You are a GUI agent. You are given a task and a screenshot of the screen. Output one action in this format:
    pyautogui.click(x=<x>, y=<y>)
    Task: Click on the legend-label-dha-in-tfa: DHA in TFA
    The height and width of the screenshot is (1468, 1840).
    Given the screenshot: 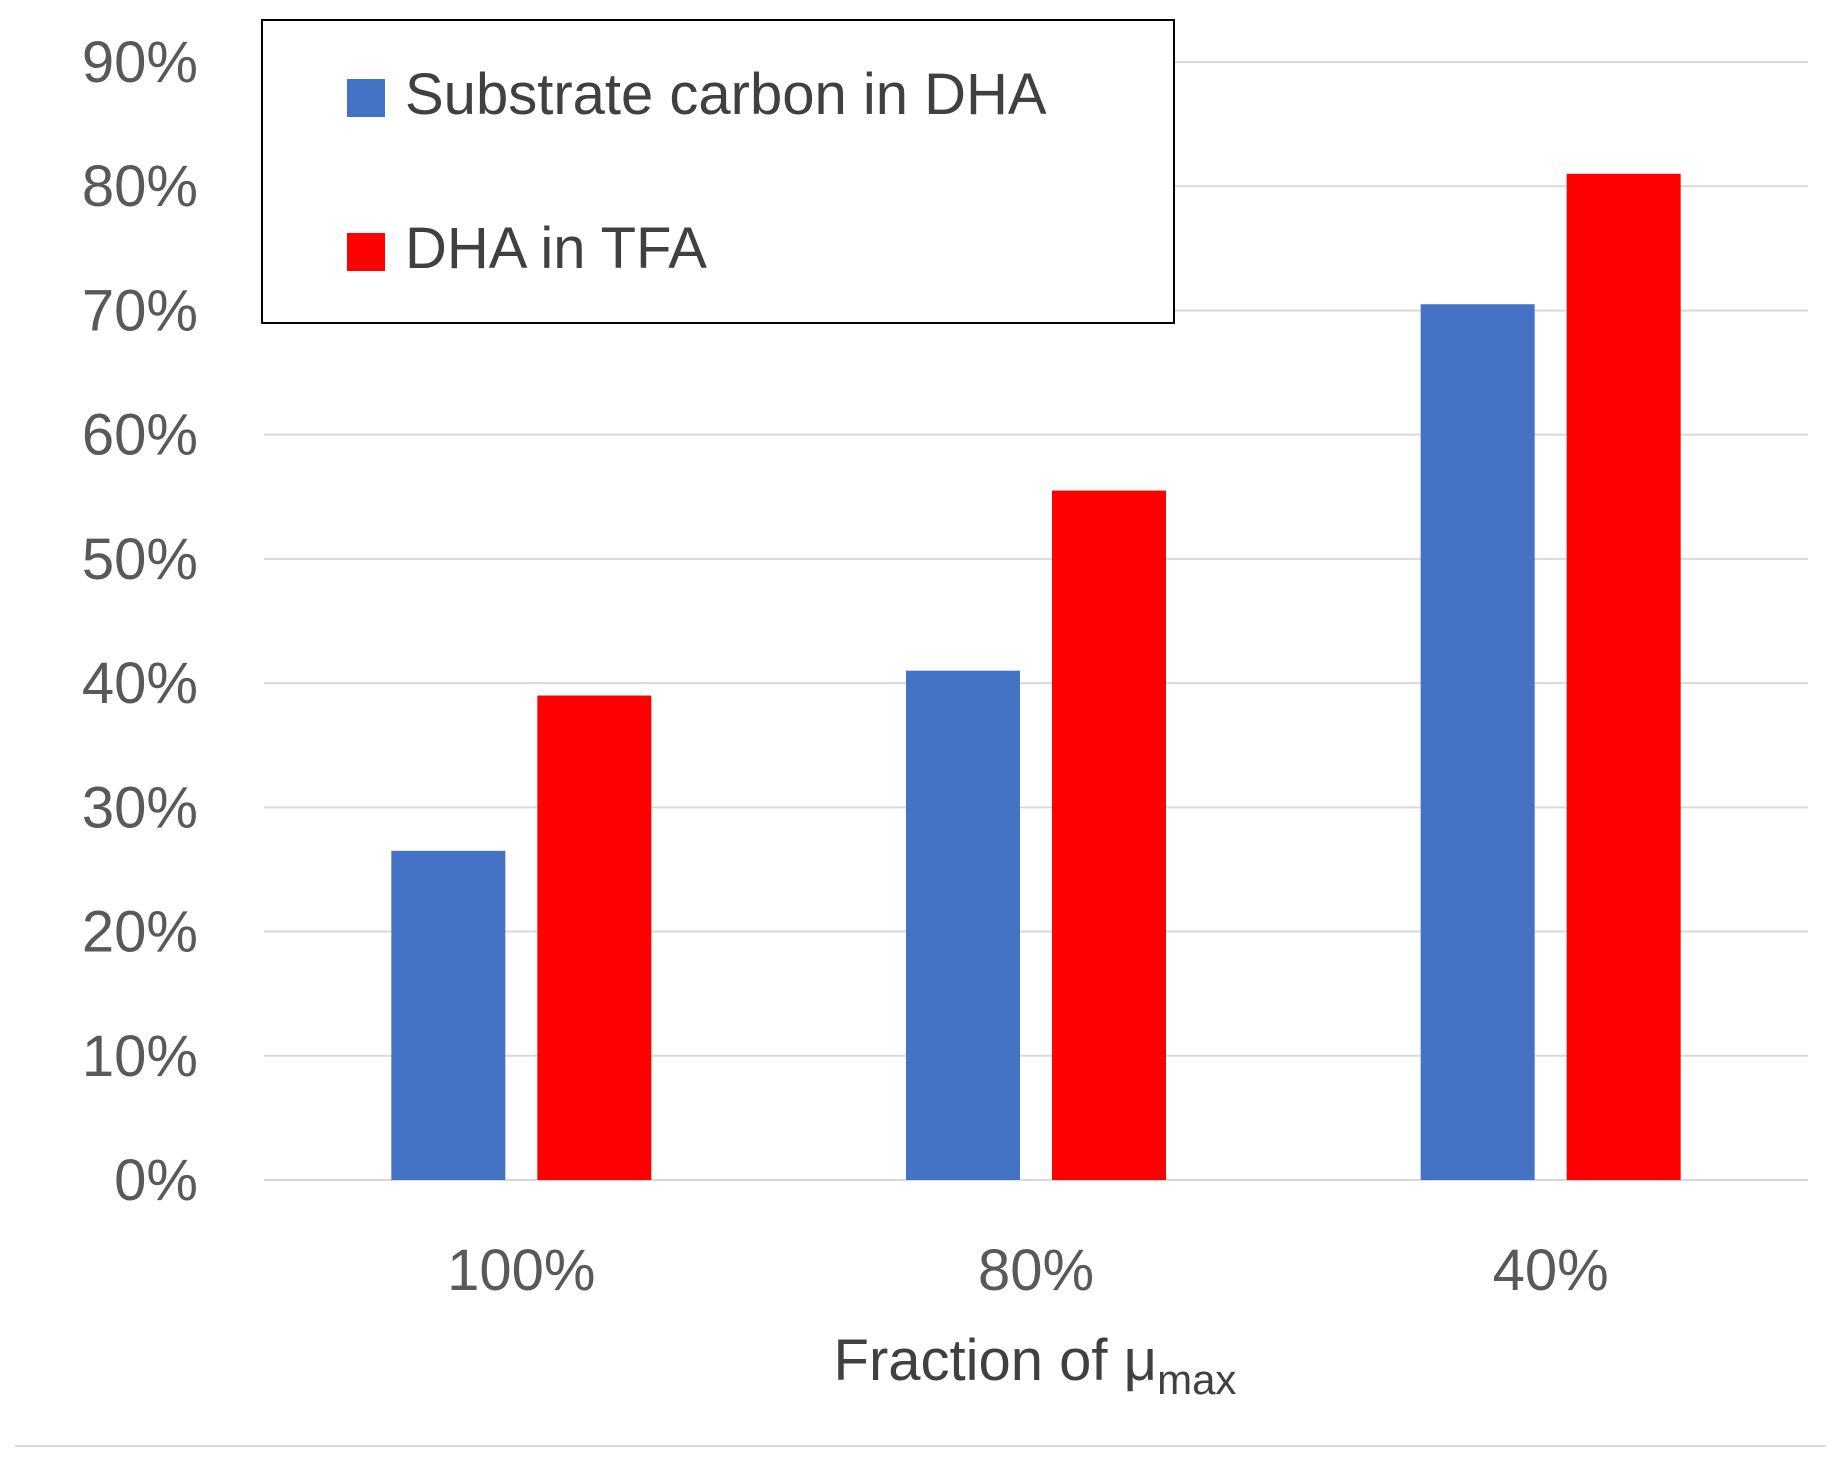 What is the action you would take?
    pyautogui.click(x=556, y=248)
    